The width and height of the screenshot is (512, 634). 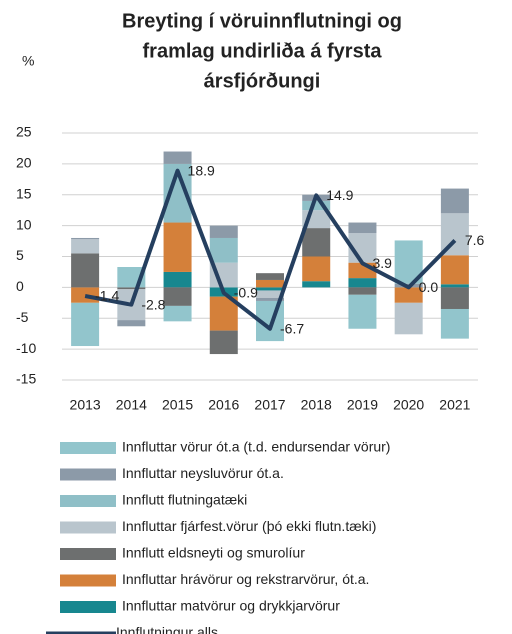 I want to click on chart-title: framlag undirliða á fyrsta, so click(x=263, y=51).